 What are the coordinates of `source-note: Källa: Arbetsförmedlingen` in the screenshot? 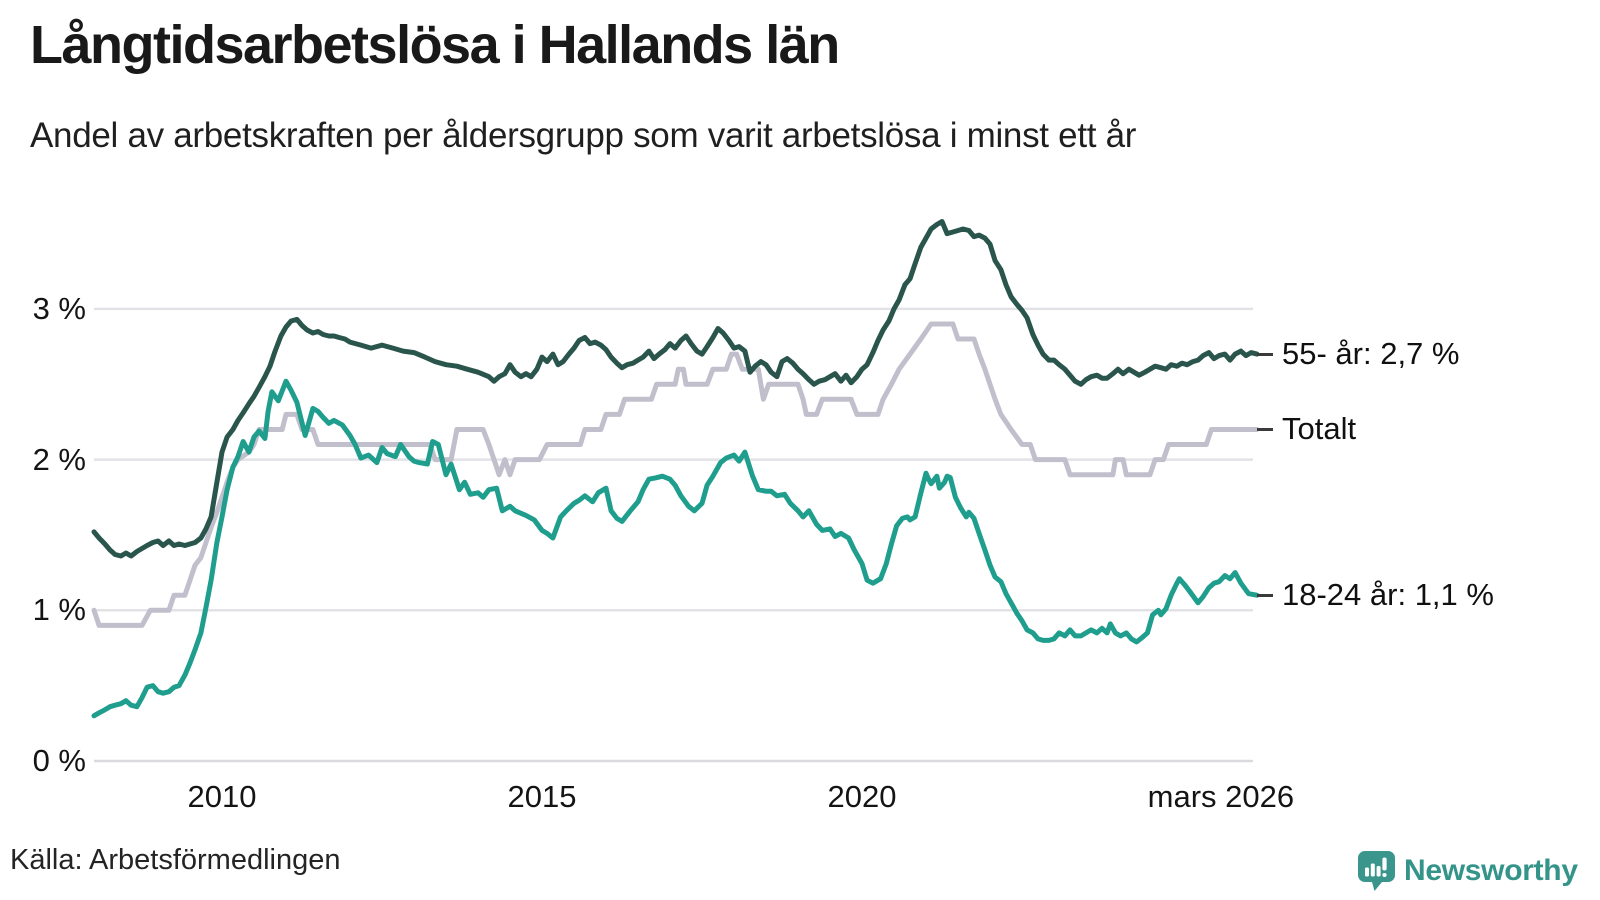 It's located at (175, 860).